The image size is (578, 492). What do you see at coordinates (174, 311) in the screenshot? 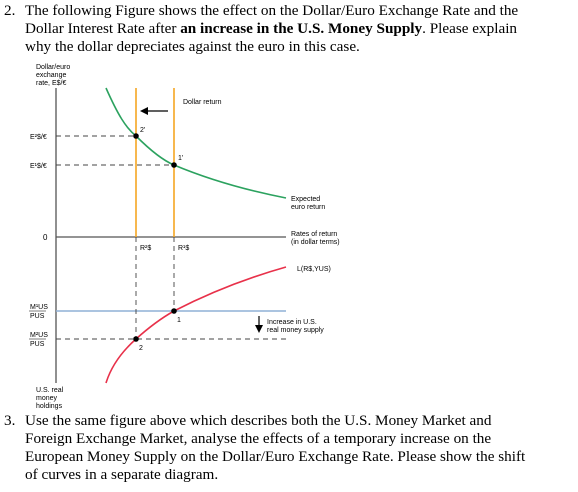
I see `point-1-marker` at bounding box center [174, 311].